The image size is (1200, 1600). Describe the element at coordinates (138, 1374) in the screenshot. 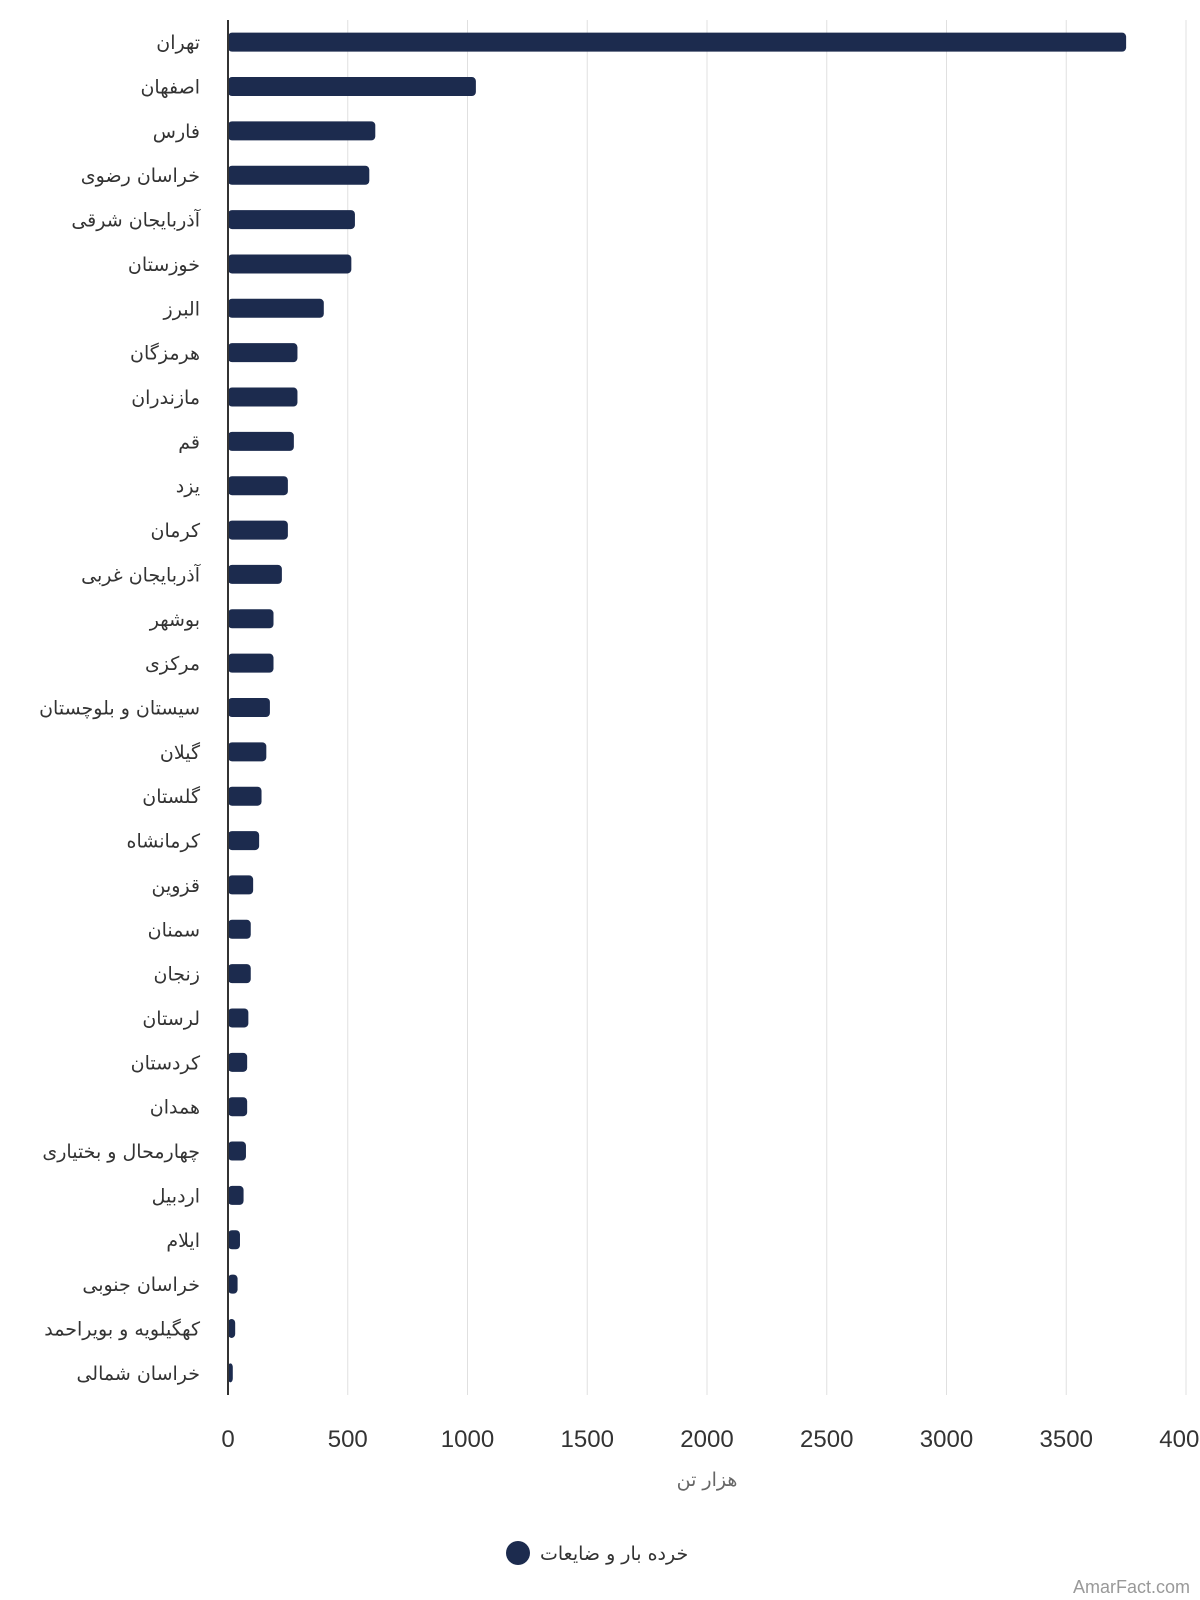

I see `category-label: خراسان شمالی` at that location.